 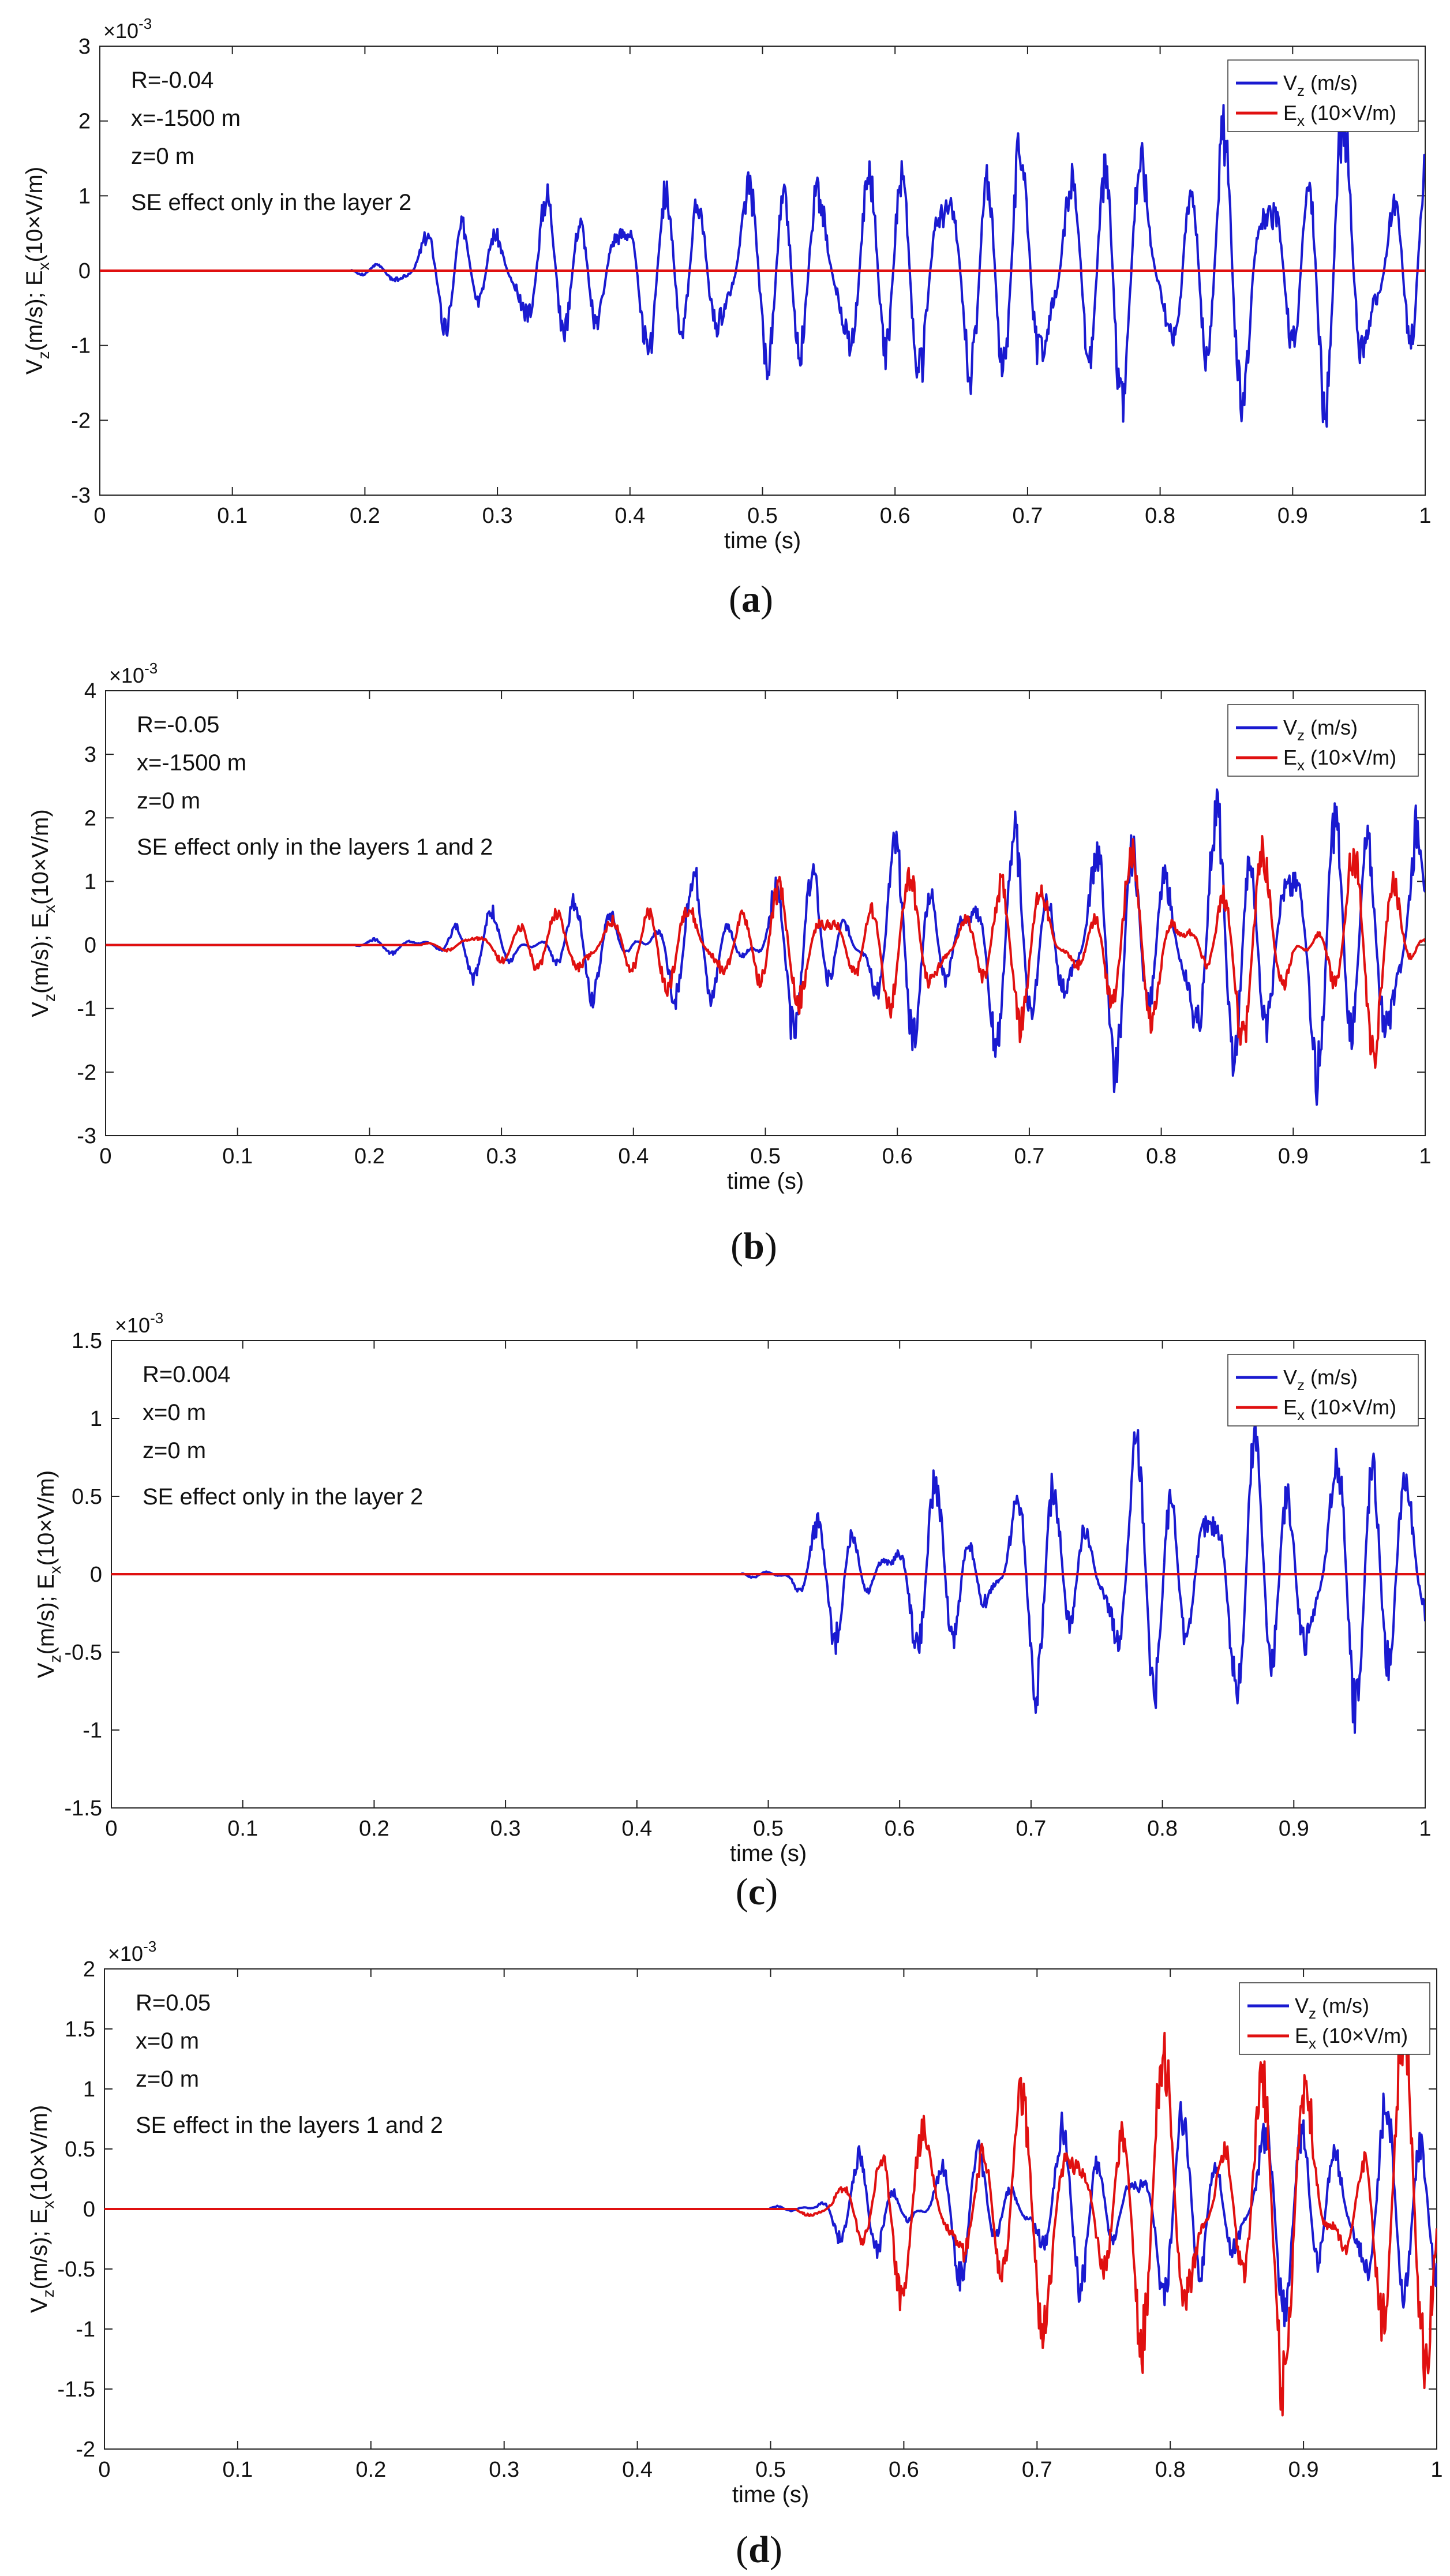 I want to click on y-tick-label: -3, so click(x=81, y=496).